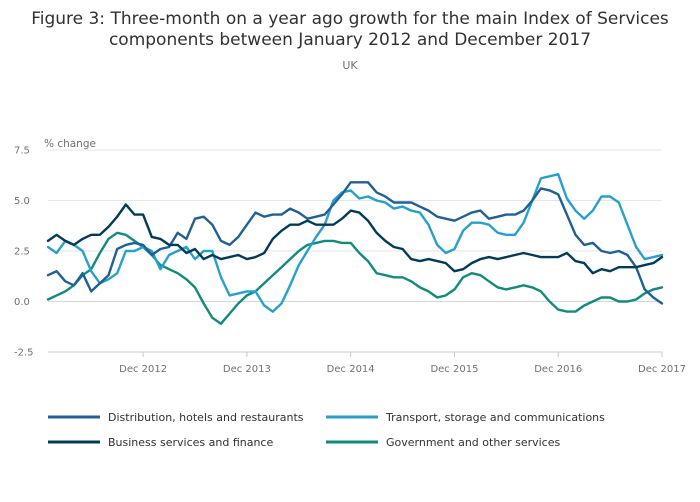 This screenshot has height=502, width=700. Describe the element at coordinates (22, 201) in the screenshot. I see `y-tick-label: 5.0` at that location.